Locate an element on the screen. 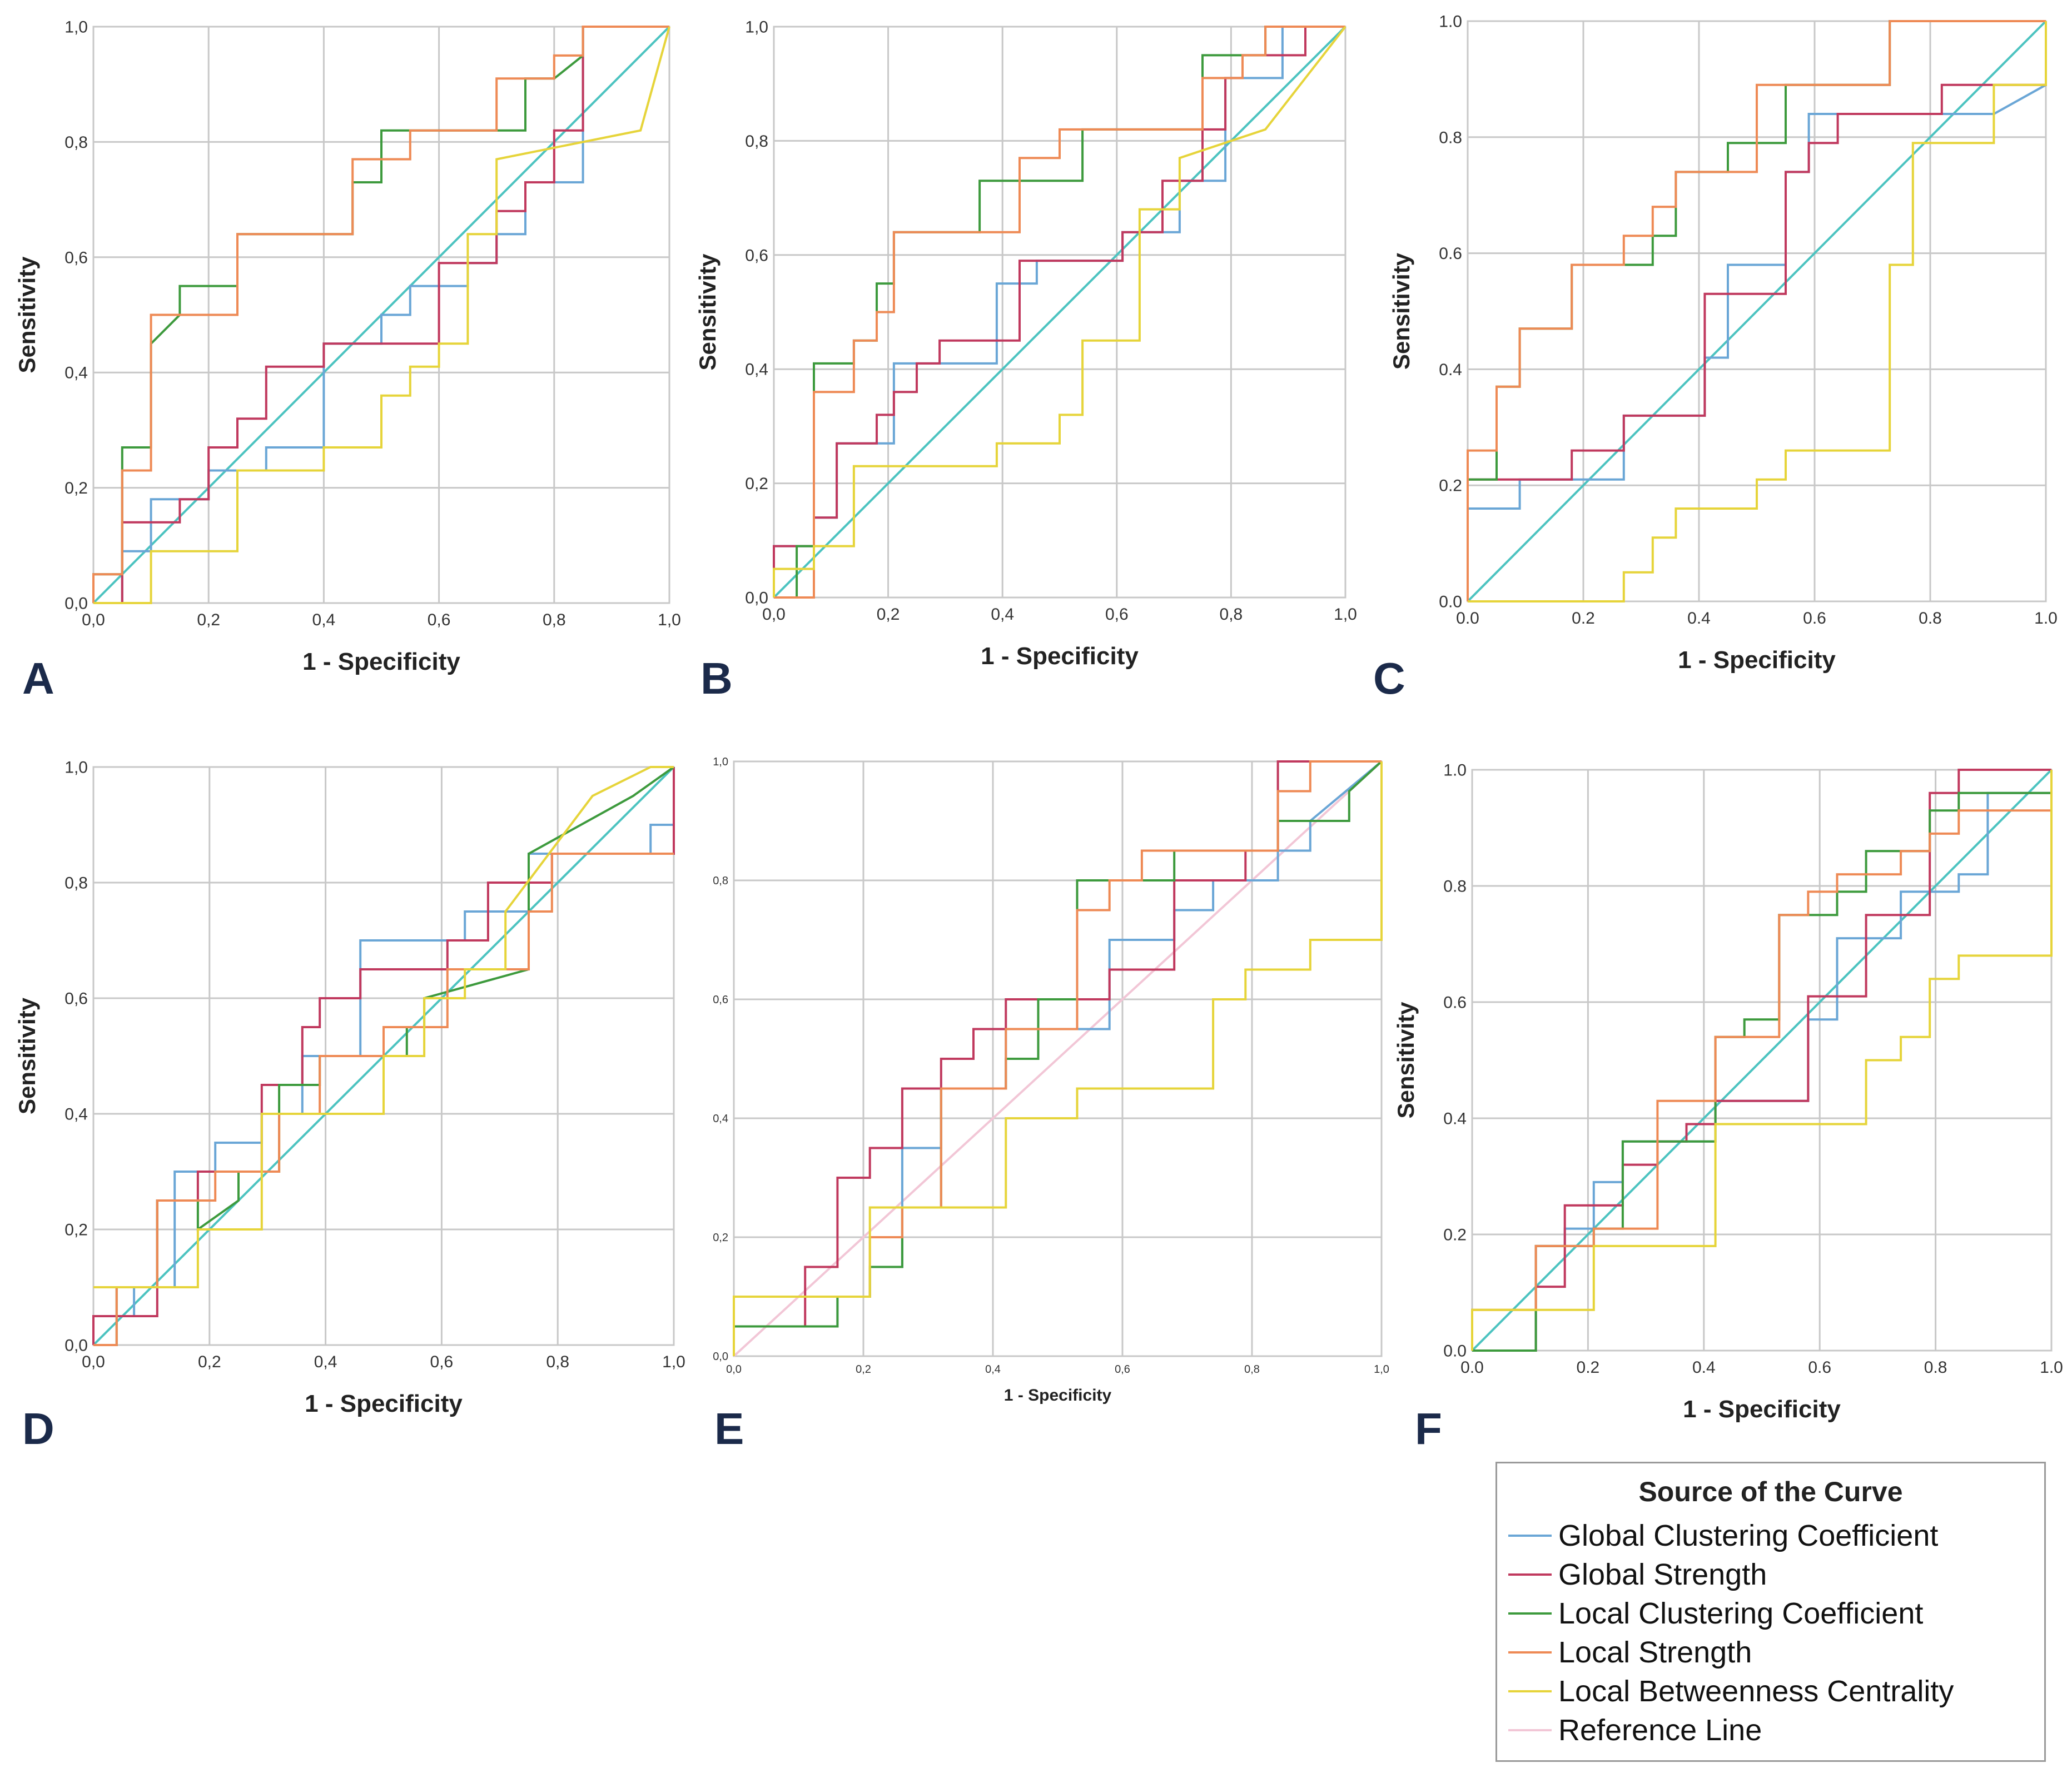 The width and height of the screenshot is (2072, 1773). x-tick-label: 0.0 is located at coordinates (1467, 618).